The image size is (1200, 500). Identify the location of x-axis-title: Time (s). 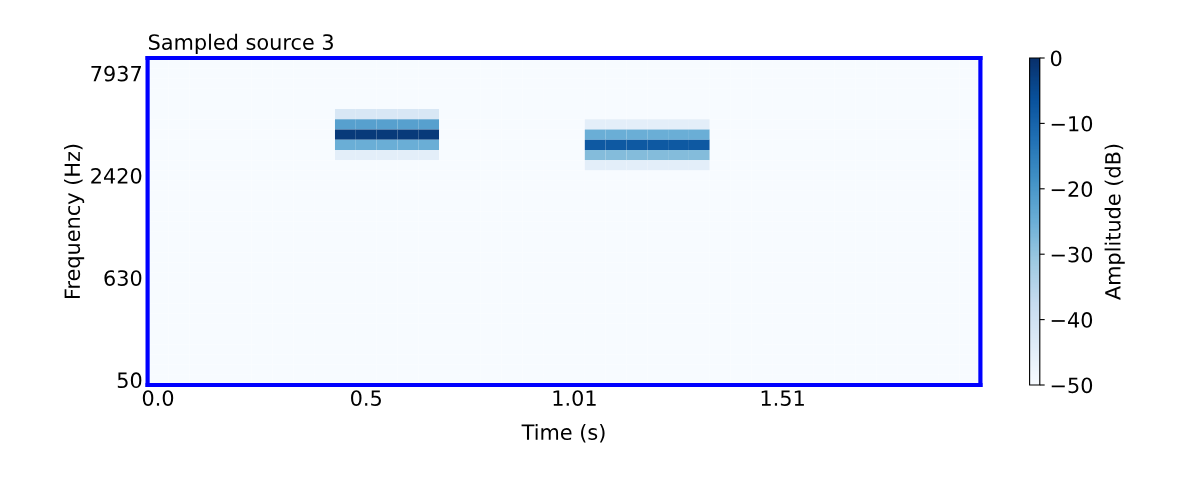
(563, 433).